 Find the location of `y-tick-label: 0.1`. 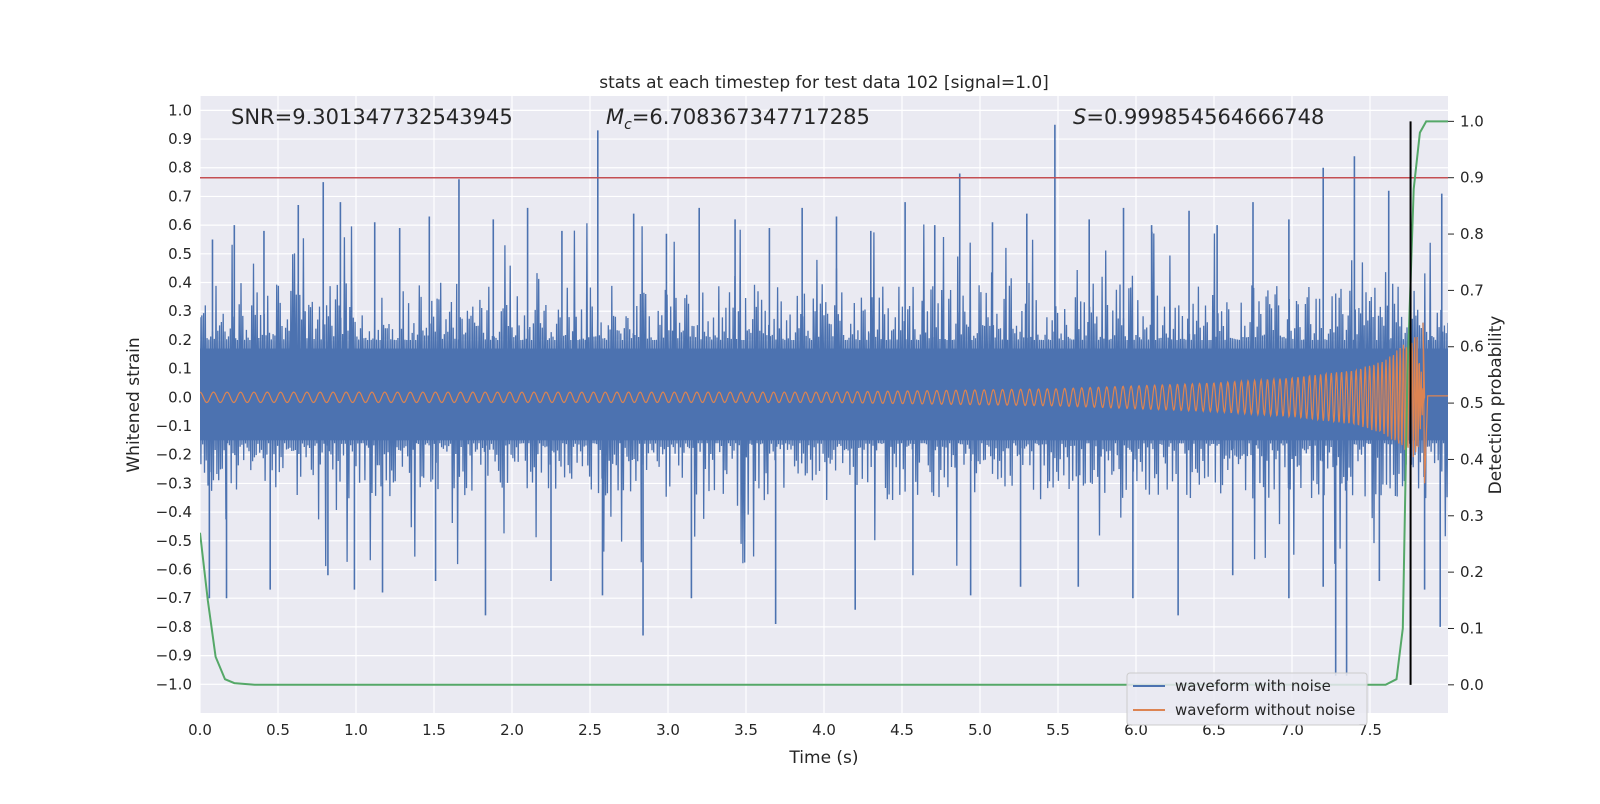

y-tick-label: 0.1 is located at coordinates (180, 369).